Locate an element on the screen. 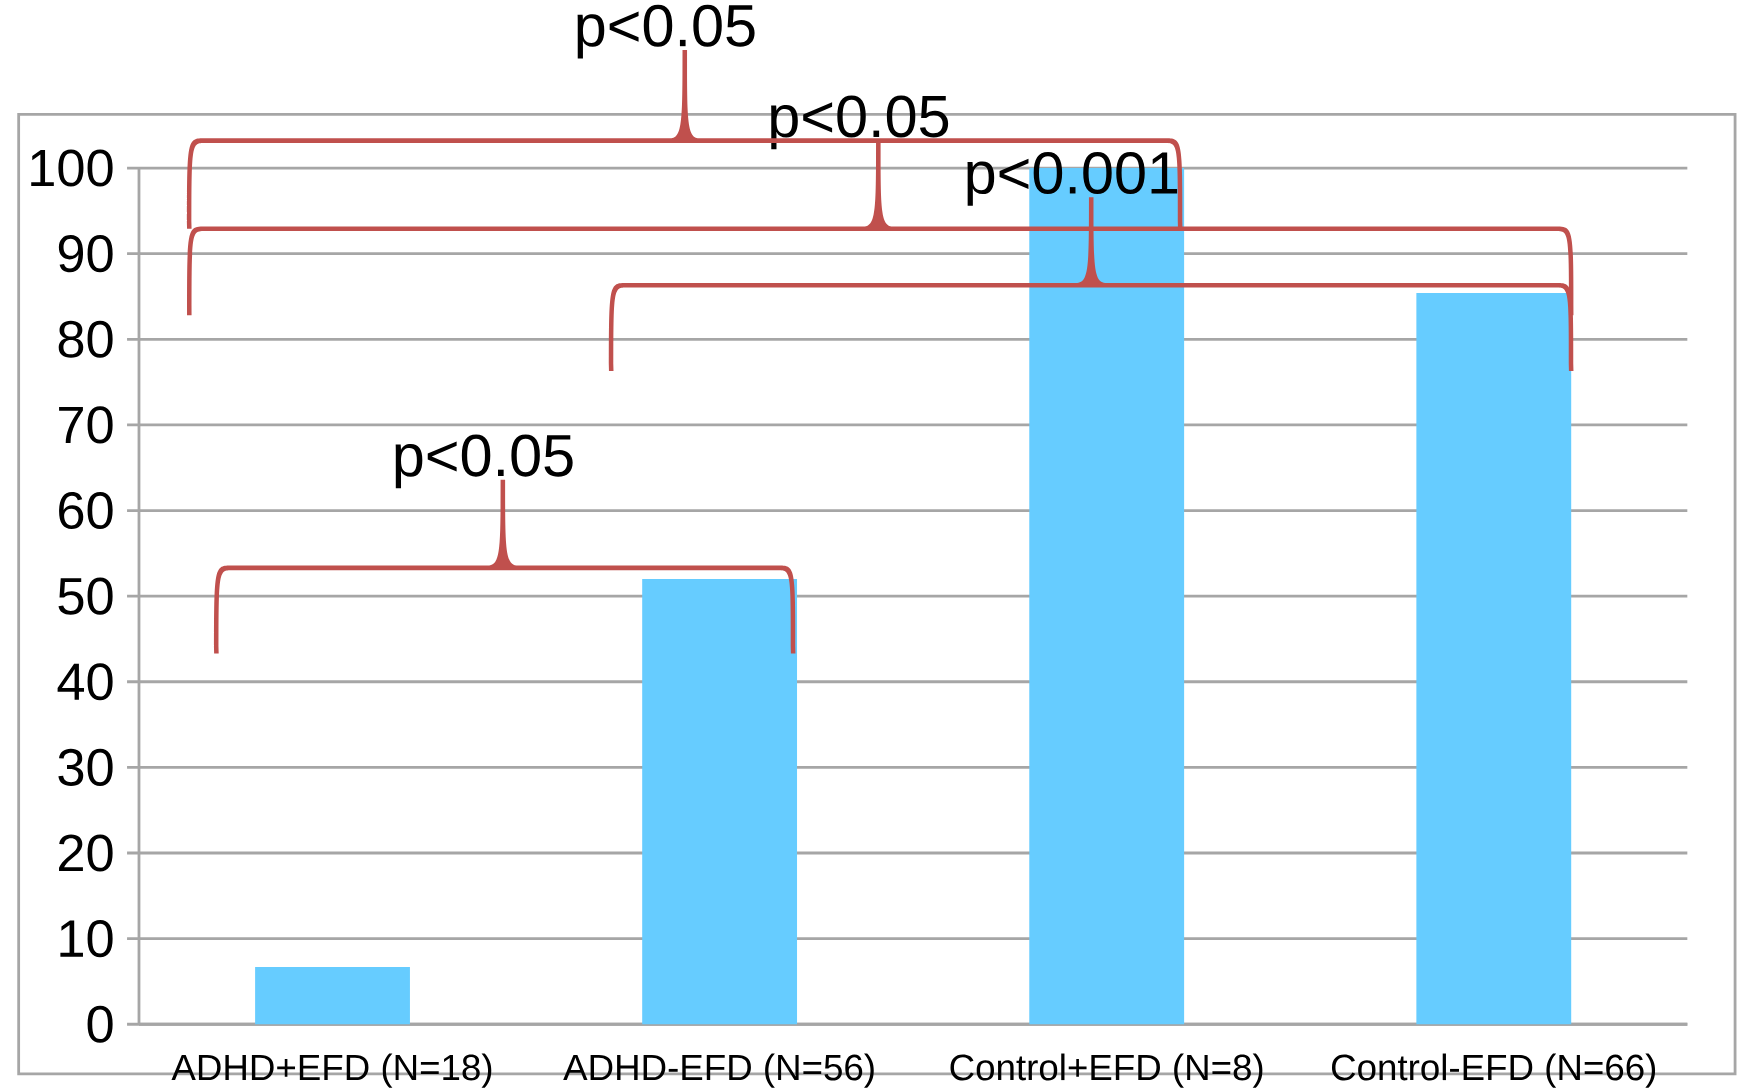  x-tick-label: Control+EFD (N=8) is located at coordinates (1106, 1070).